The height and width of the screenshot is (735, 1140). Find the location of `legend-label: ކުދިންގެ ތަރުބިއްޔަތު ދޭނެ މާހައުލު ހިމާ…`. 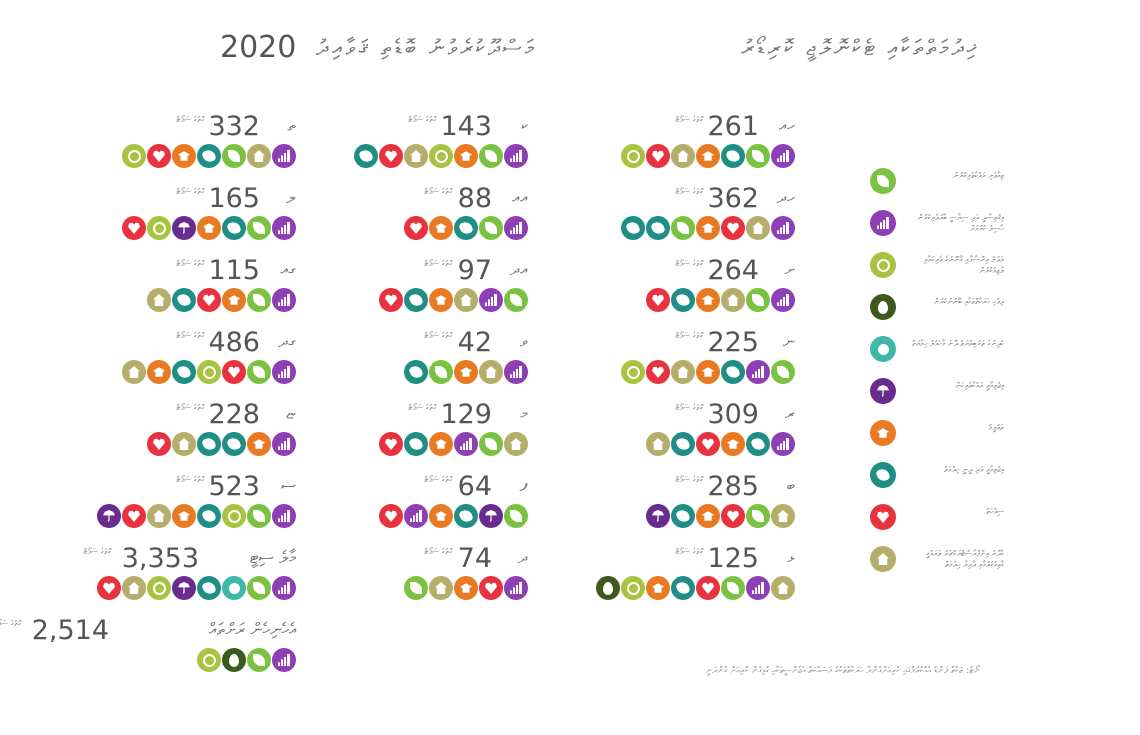

legend-label: ކުދިންގެ ތަރުބިއްޔަތު ދޭނެ މާހައުލު ހިމާ… is located at coordinates (957, 343).